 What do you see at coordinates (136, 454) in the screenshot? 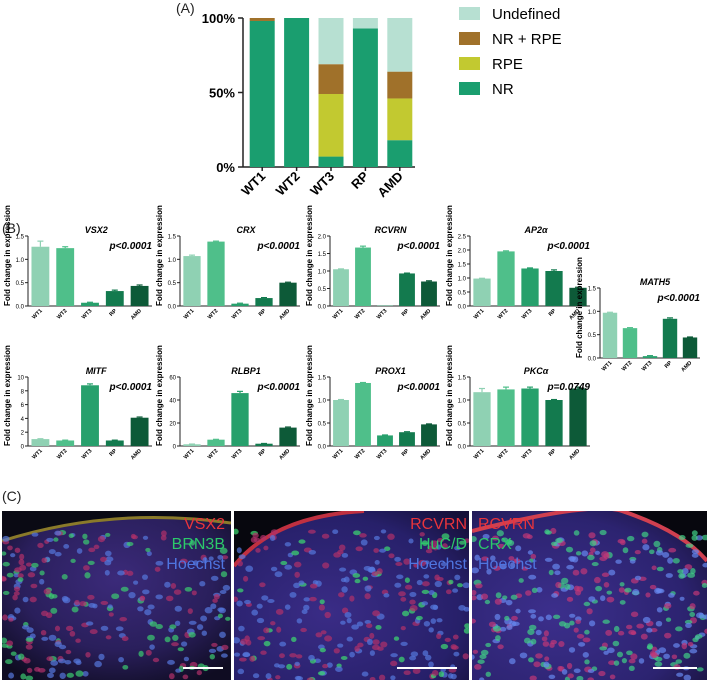
I see `x-tick-label: AMD` at bounding box center [136, 454].